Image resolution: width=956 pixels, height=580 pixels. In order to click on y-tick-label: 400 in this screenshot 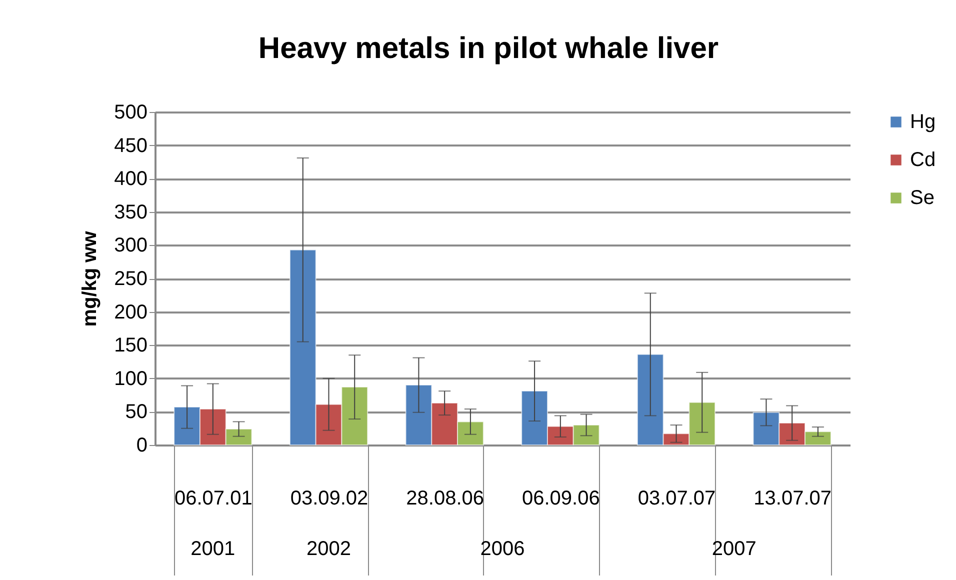, I will do `click(131, 179)`.